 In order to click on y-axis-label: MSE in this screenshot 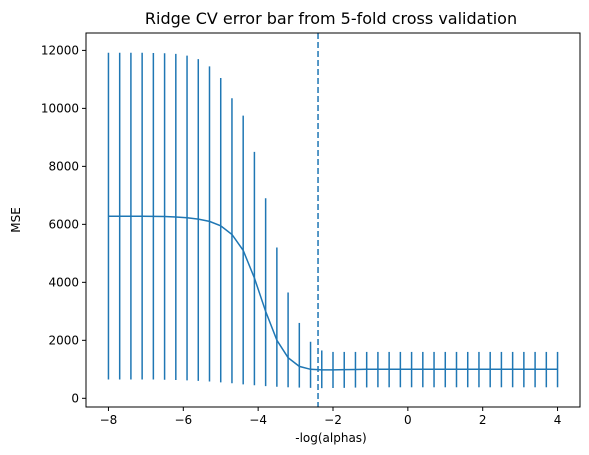, I will do `click(16, 220)`.